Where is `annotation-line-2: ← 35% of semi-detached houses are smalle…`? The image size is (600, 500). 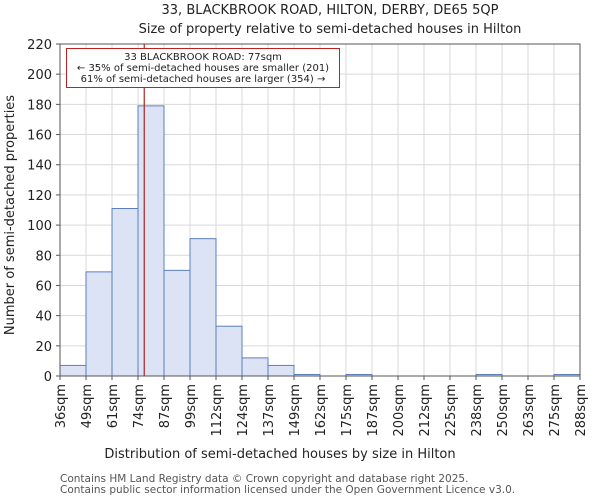 annotation-line-2: ← 35% of semi-detached houses are smalle… is located at coordinates (203, 68).